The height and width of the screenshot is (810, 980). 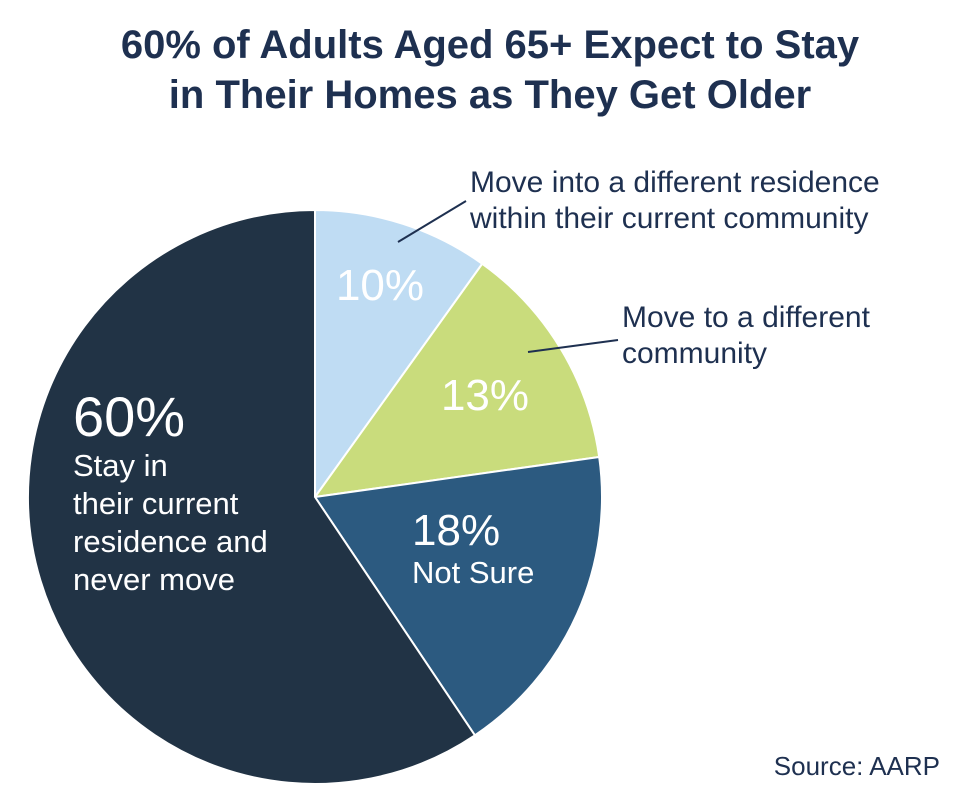 I want to click on chart-title-line-2: in Their Homes as They Get Older, so click(x=490, y=95).